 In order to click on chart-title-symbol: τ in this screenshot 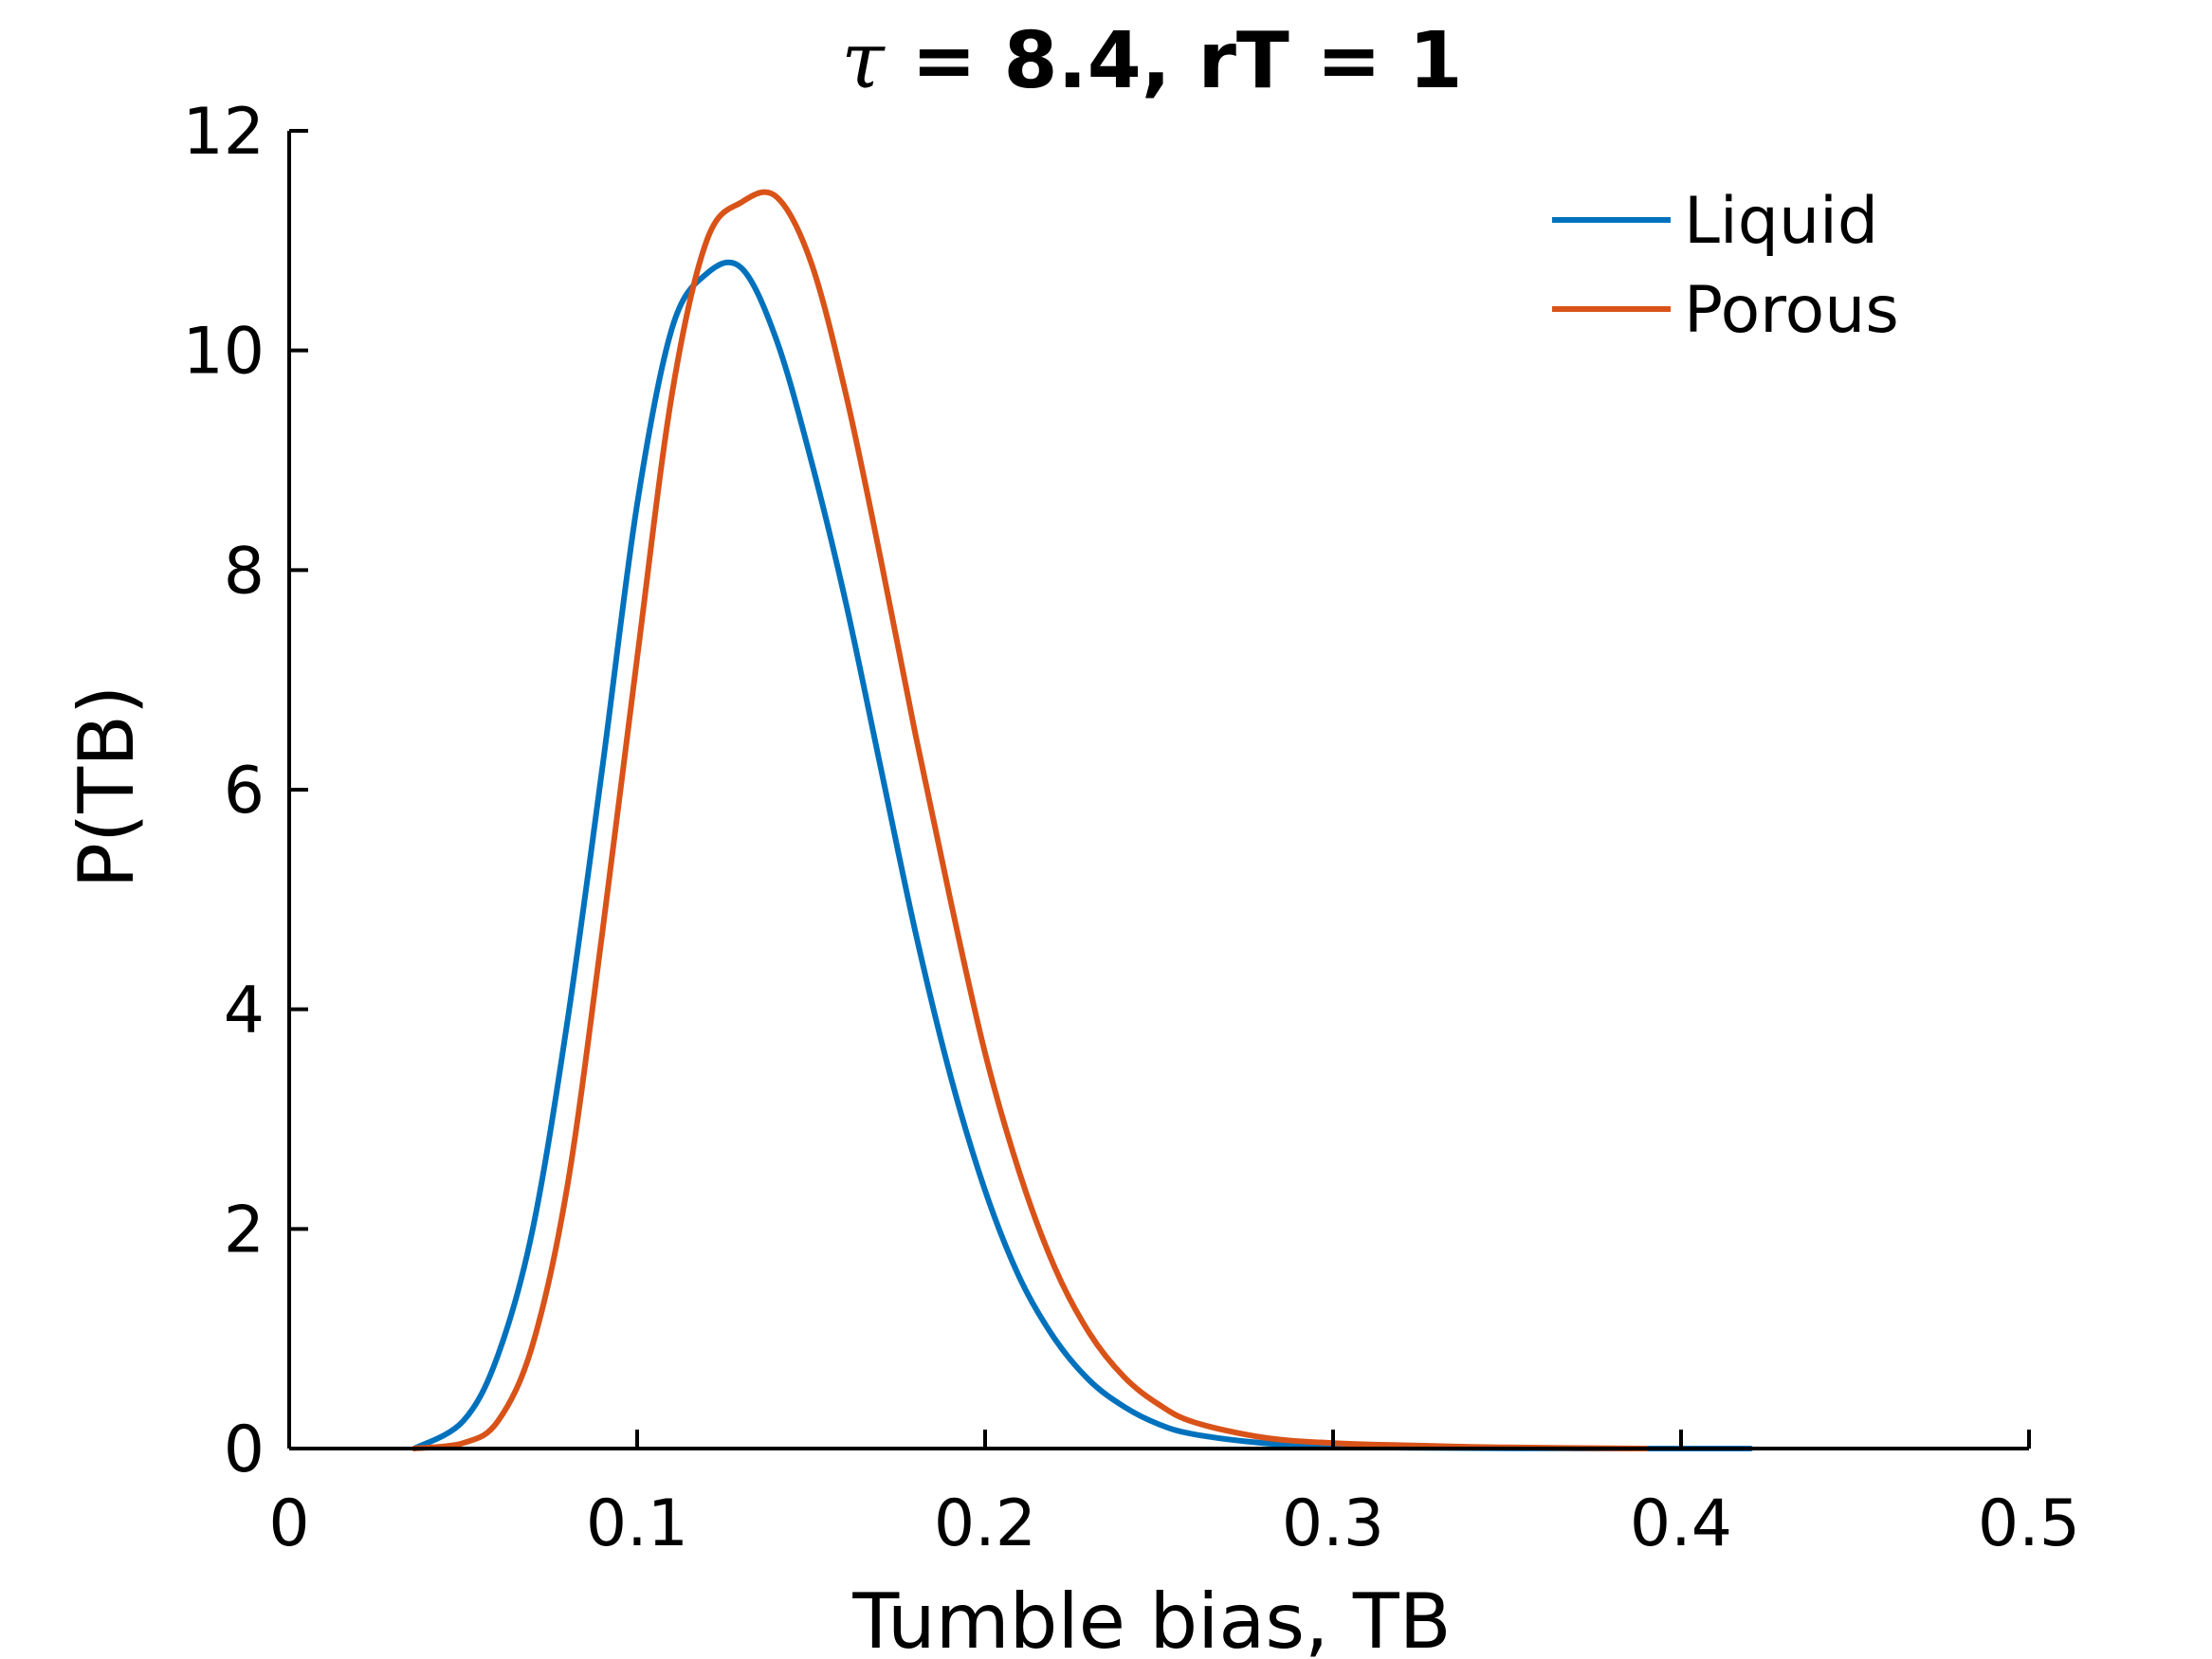, I will do `click(863, 61)`.